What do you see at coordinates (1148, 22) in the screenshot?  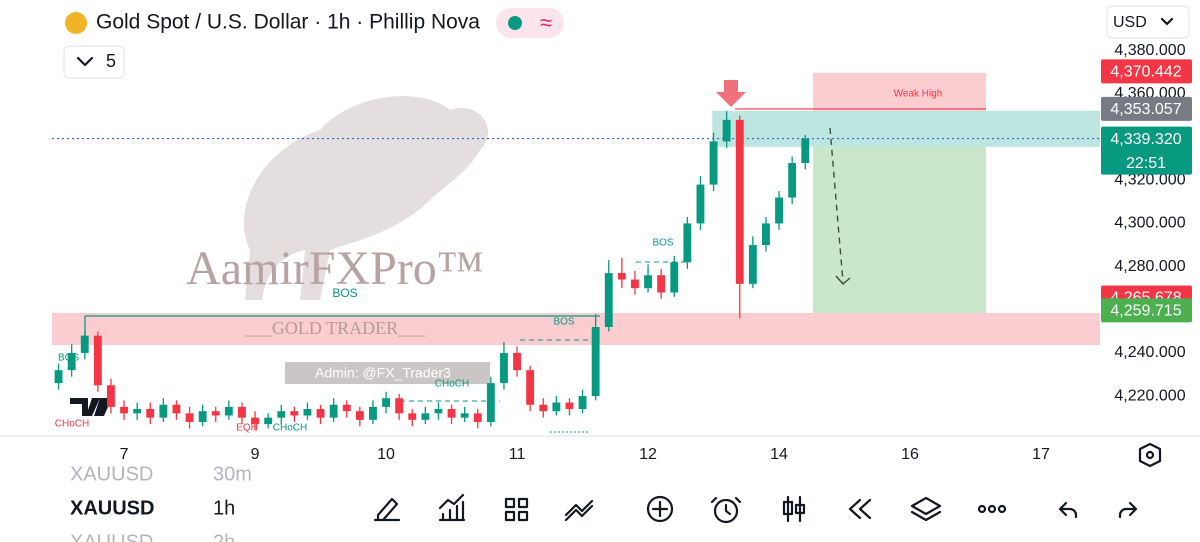 I see `currency-select` at bounding box center [1148, 22].